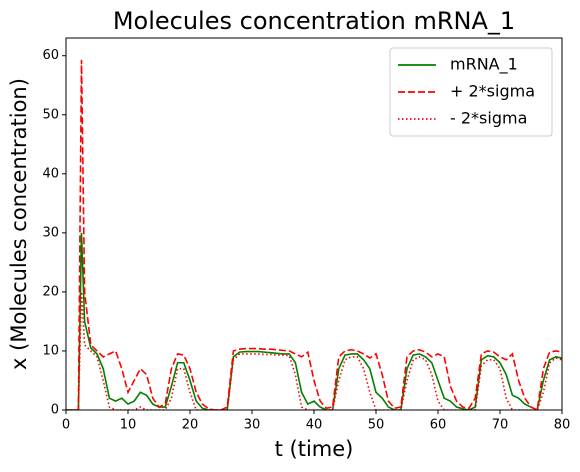 The image size is (580, 472). I want to click on x-axis-label: t (time), so click(314, 449).